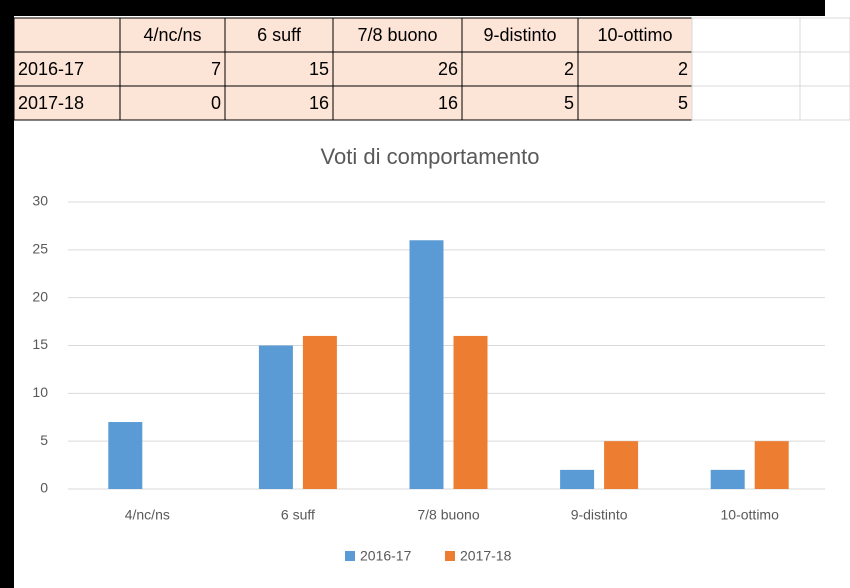  Describe the element at coordinates (40, 344) in the screenshot. I see `y-tick-label: 15` at that location.